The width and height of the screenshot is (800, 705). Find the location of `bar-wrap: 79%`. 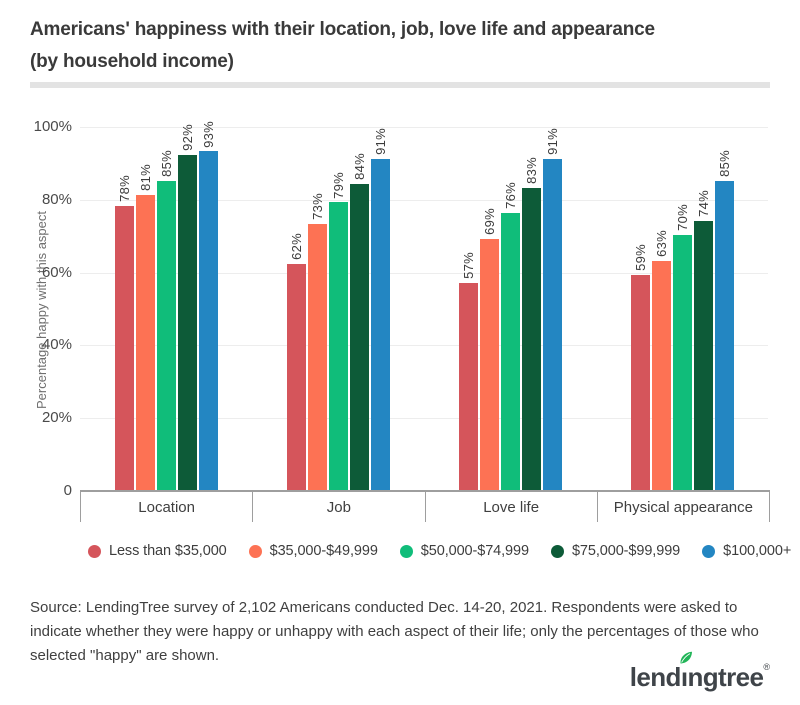

bar-wrap: 79% is located at coordinates (338, 331).